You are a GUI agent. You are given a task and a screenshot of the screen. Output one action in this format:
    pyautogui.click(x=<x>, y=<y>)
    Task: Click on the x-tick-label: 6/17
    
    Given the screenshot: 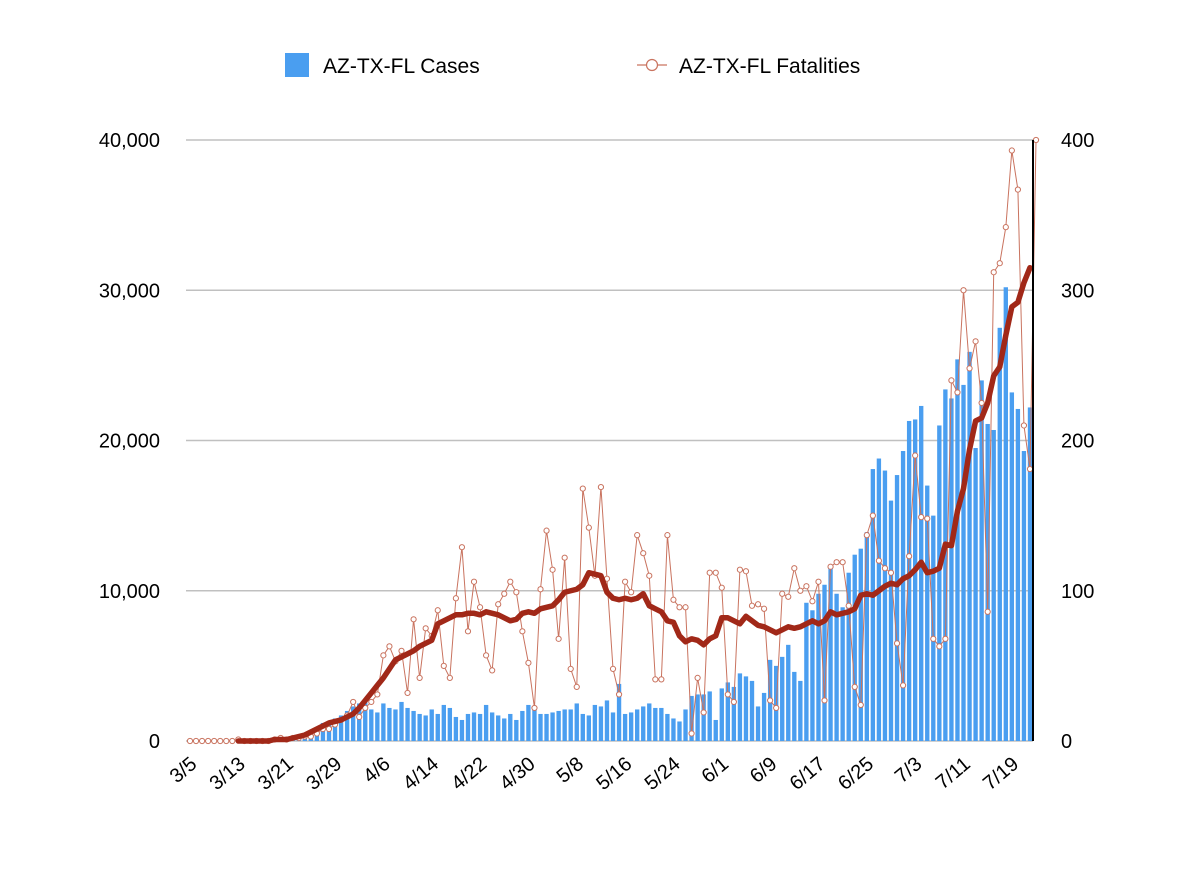 What is the action you would take?
    pyautogui.click(x=808, y=774)
    